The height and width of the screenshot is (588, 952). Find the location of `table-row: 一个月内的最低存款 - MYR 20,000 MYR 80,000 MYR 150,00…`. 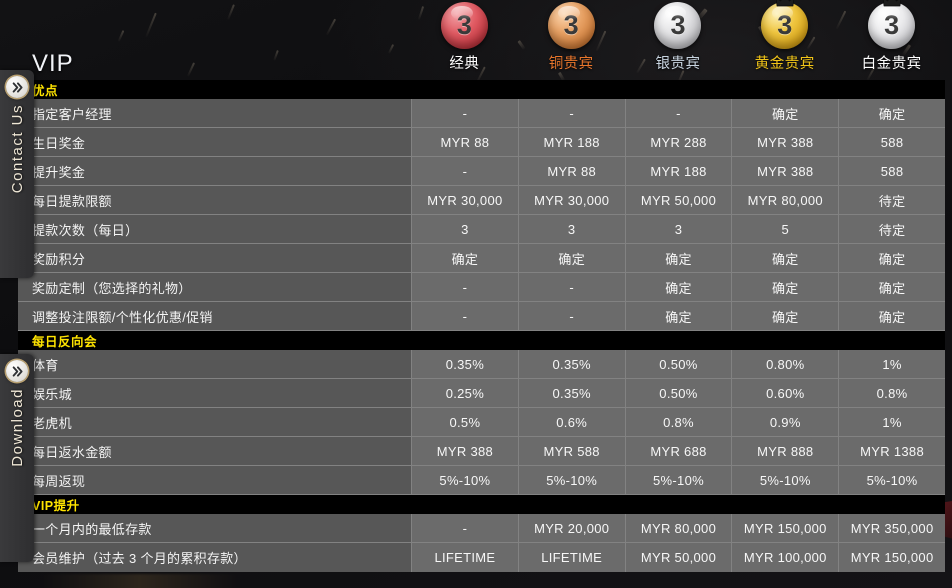

table-row: 一个月内的最低存款 - MYR 20,000 MYR 80,000 MYR 150,00… is located at coordinates (481, 528).